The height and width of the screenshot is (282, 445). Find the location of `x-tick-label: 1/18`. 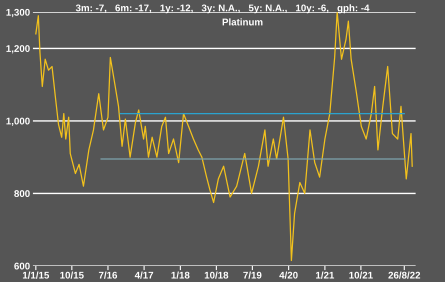

x-tick-label: 1/18 is located at coordinates (181, 275).